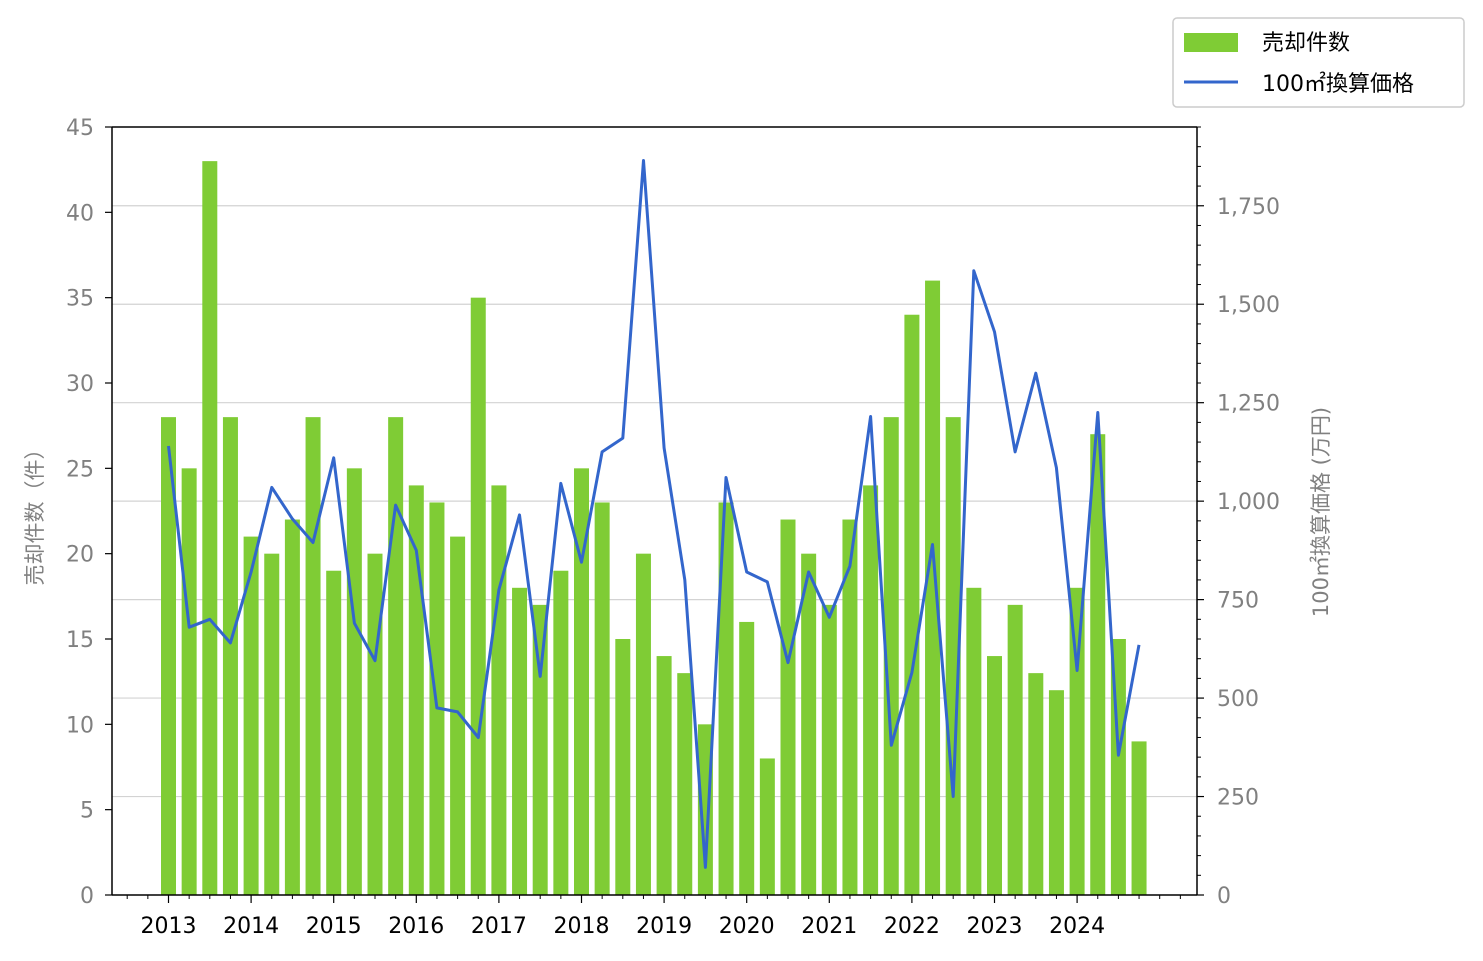 The image size is (1483, 961). I want to click on left-tick-label: 10, so click(80, 725).